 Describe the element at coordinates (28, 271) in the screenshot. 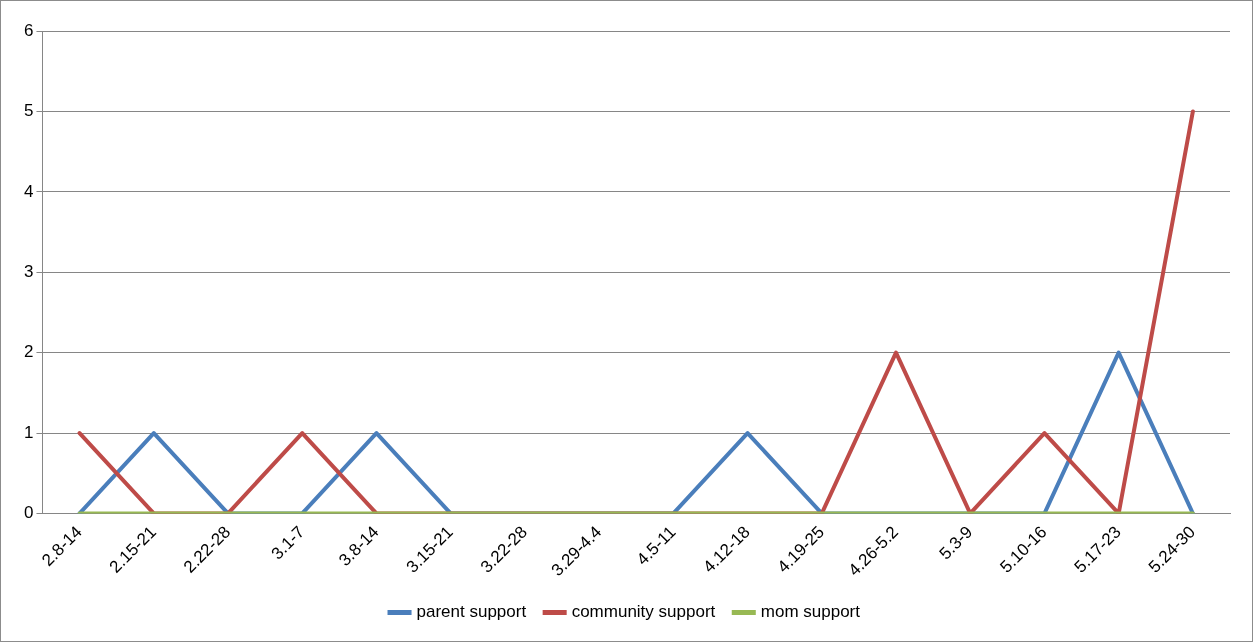

I see `y-tick-label: 3` at that location.